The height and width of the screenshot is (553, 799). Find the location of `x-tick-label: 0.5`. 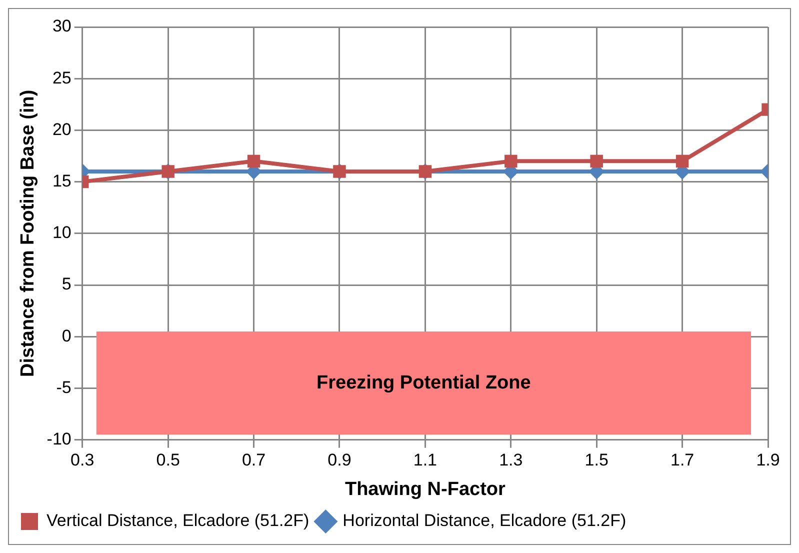

x-tick-label: 0.5 is located at coordinates (168, 460).